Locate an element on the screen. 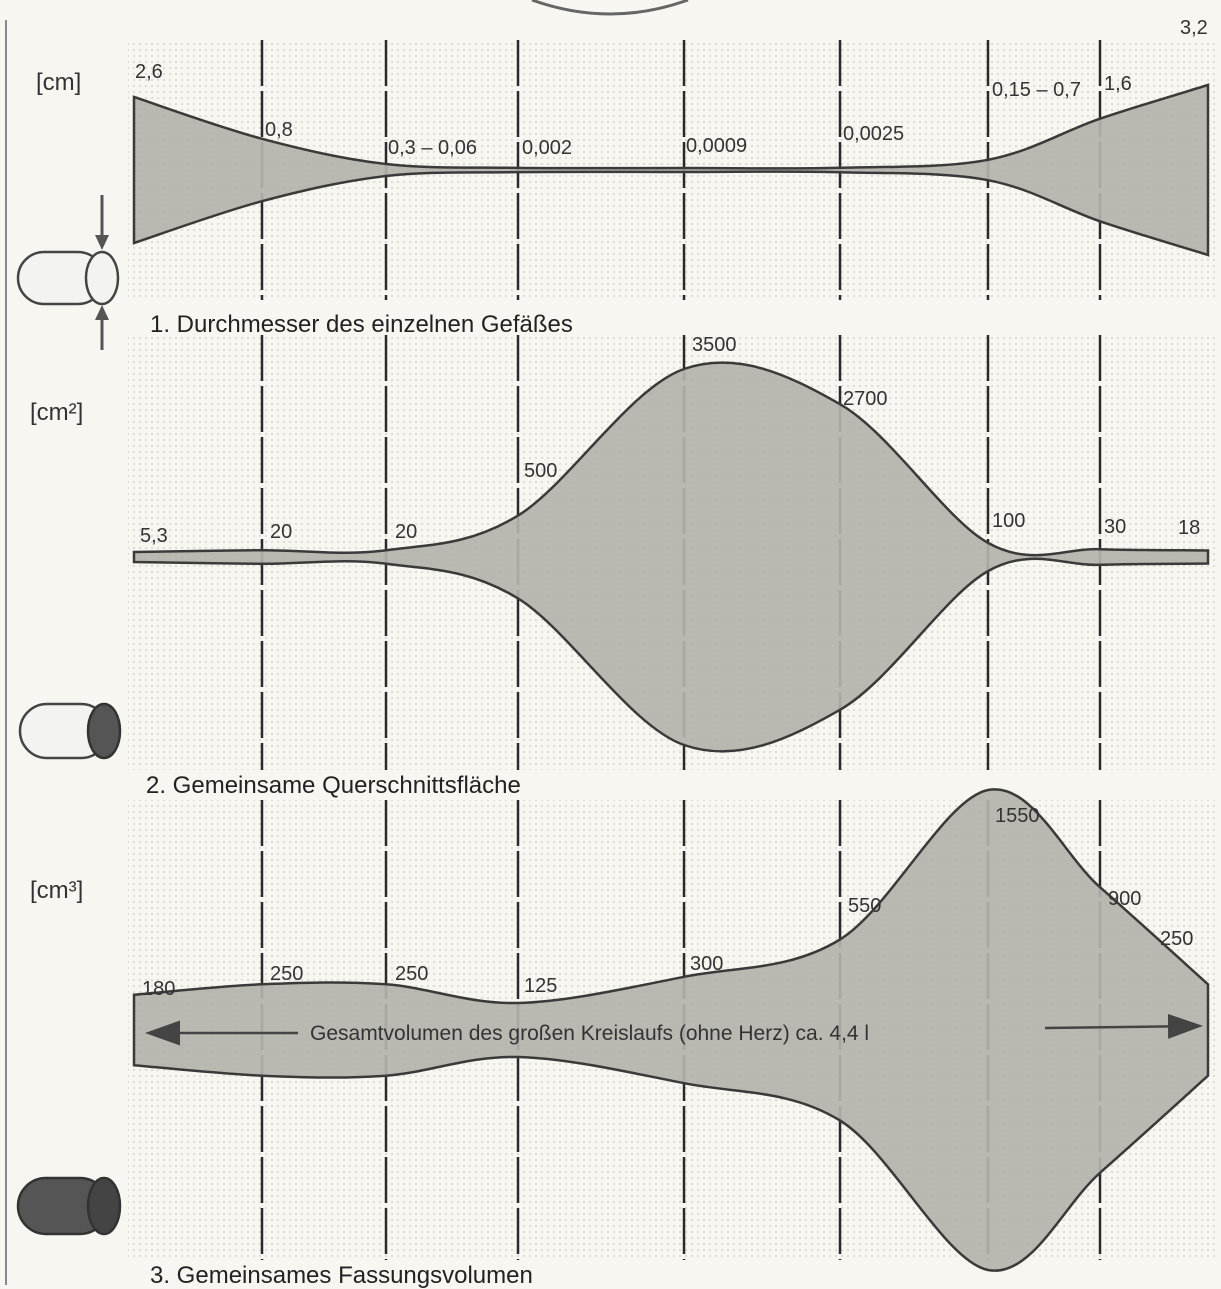  panel-1-title: 1. Durchmesser des einzelnen Gefäßes is located at coordinates (361, 324).